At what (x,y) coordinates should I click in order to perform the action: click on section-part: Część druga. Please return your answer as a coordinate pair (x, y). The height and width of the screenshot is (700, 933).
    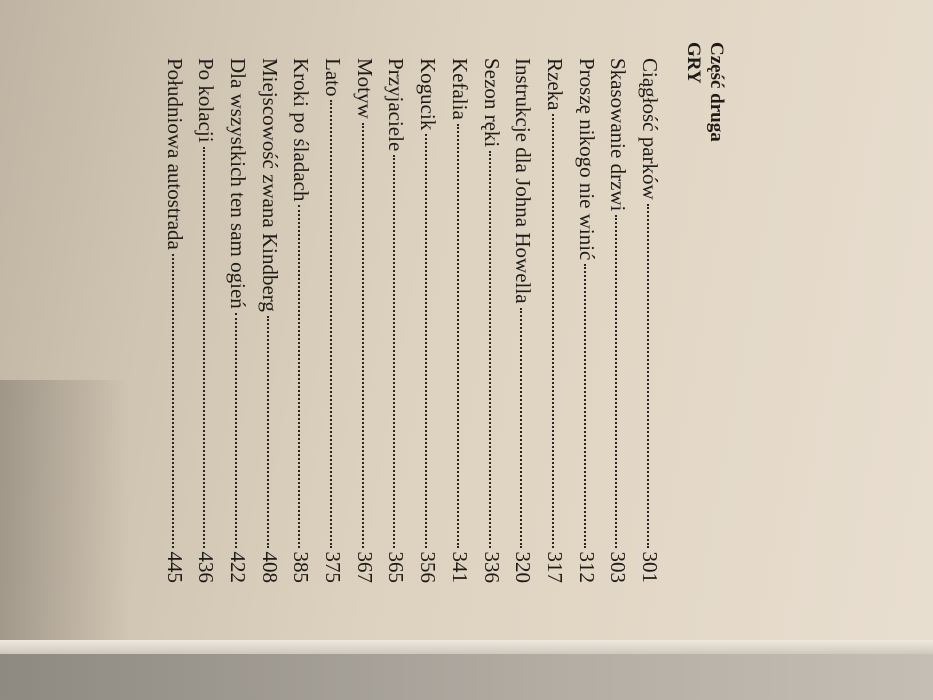
    Looking at the image, I should click on (716, 92).